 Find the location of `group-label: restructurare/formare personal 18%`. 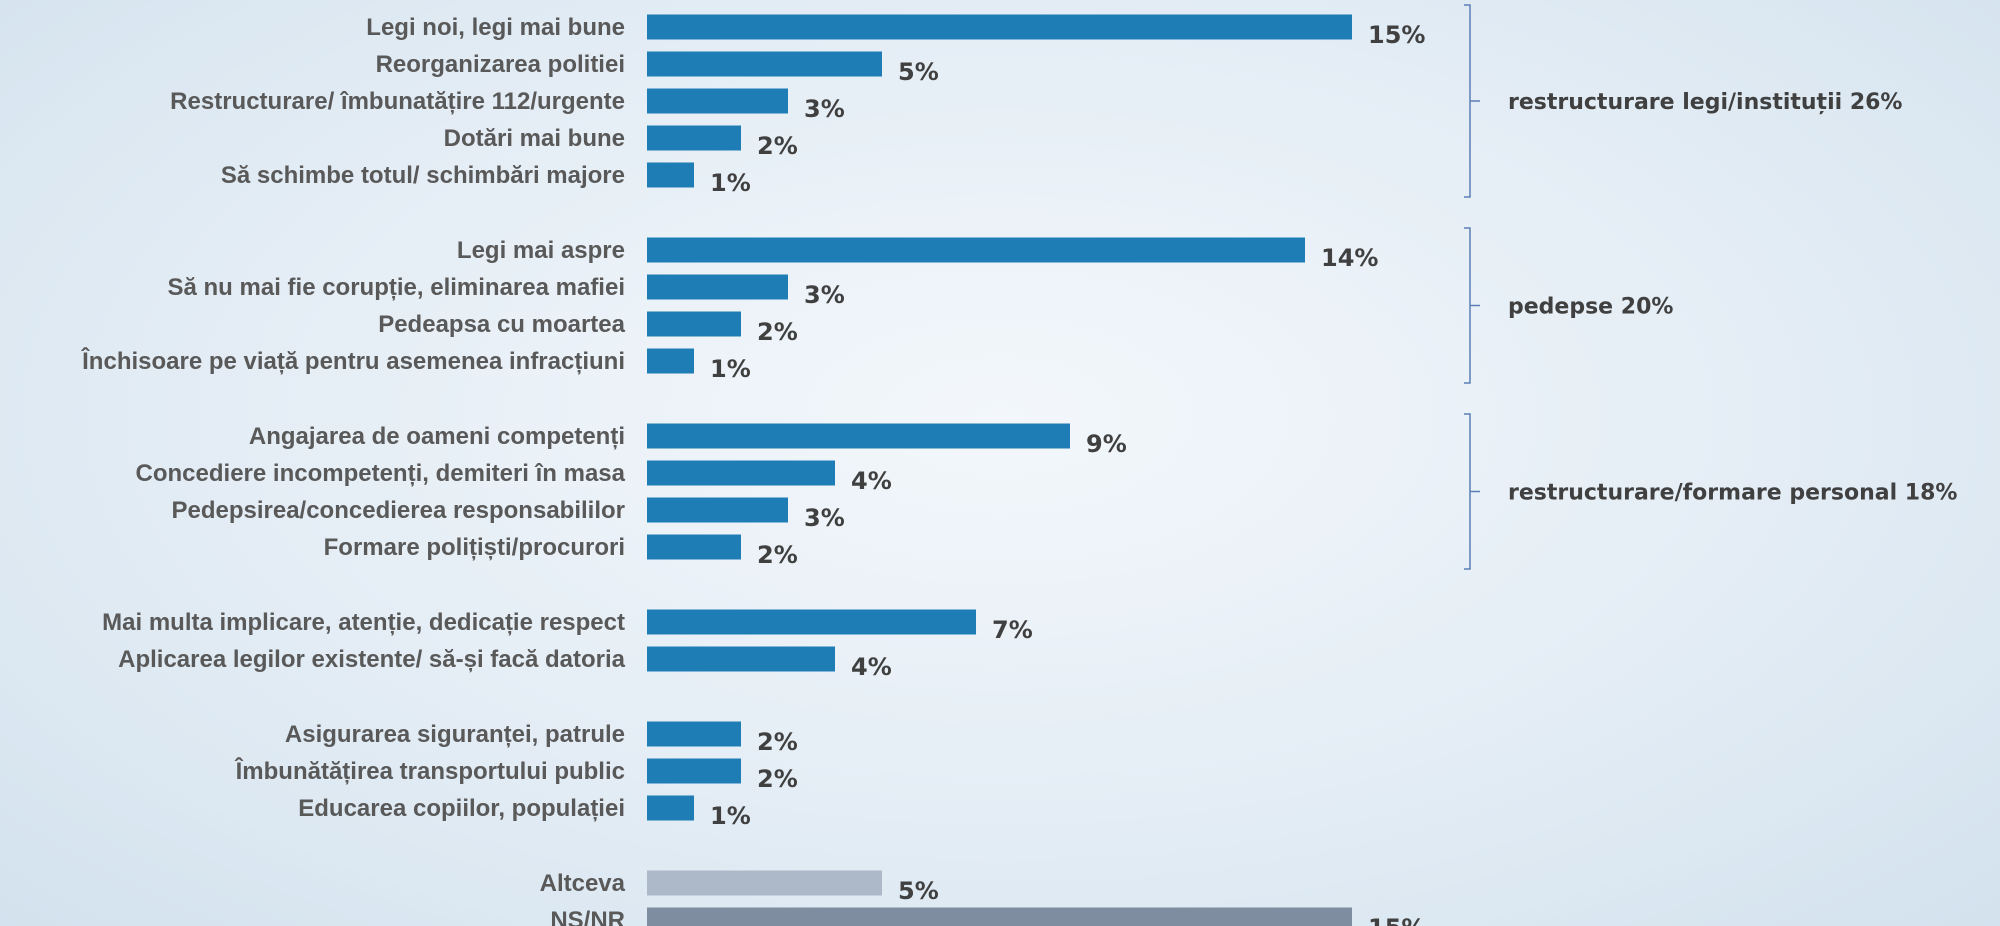

group-label: restructurare/formare personal 18% is located at coordinates (1732, 493).